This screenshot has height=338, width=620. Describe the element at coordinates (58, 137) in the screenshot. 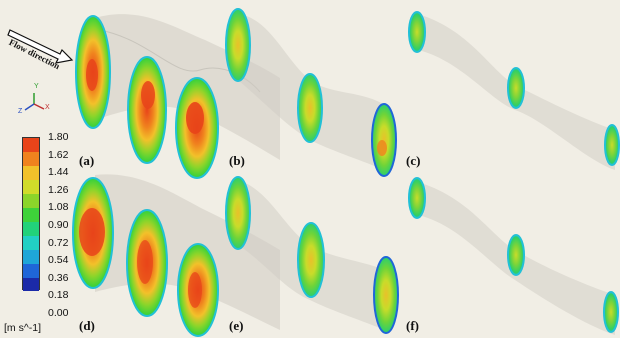

I see `colorbar-tick-label: 1.80` at that location.